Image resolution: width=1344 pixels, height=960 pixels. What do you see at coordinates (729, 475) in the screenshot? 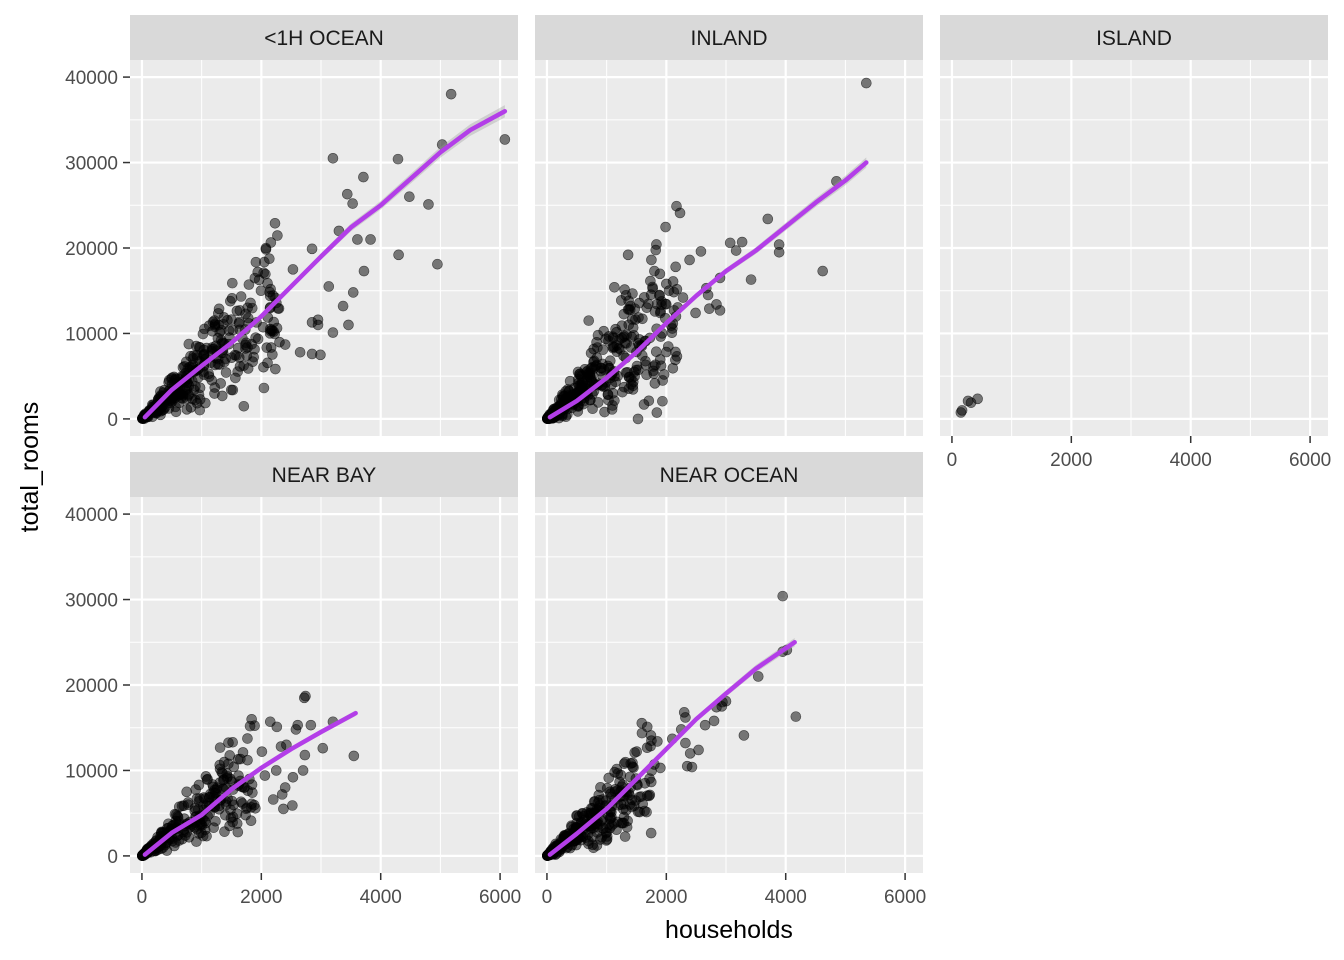
I see `facet-label: NEAR OCEAN` at bounding box center [729, 475].